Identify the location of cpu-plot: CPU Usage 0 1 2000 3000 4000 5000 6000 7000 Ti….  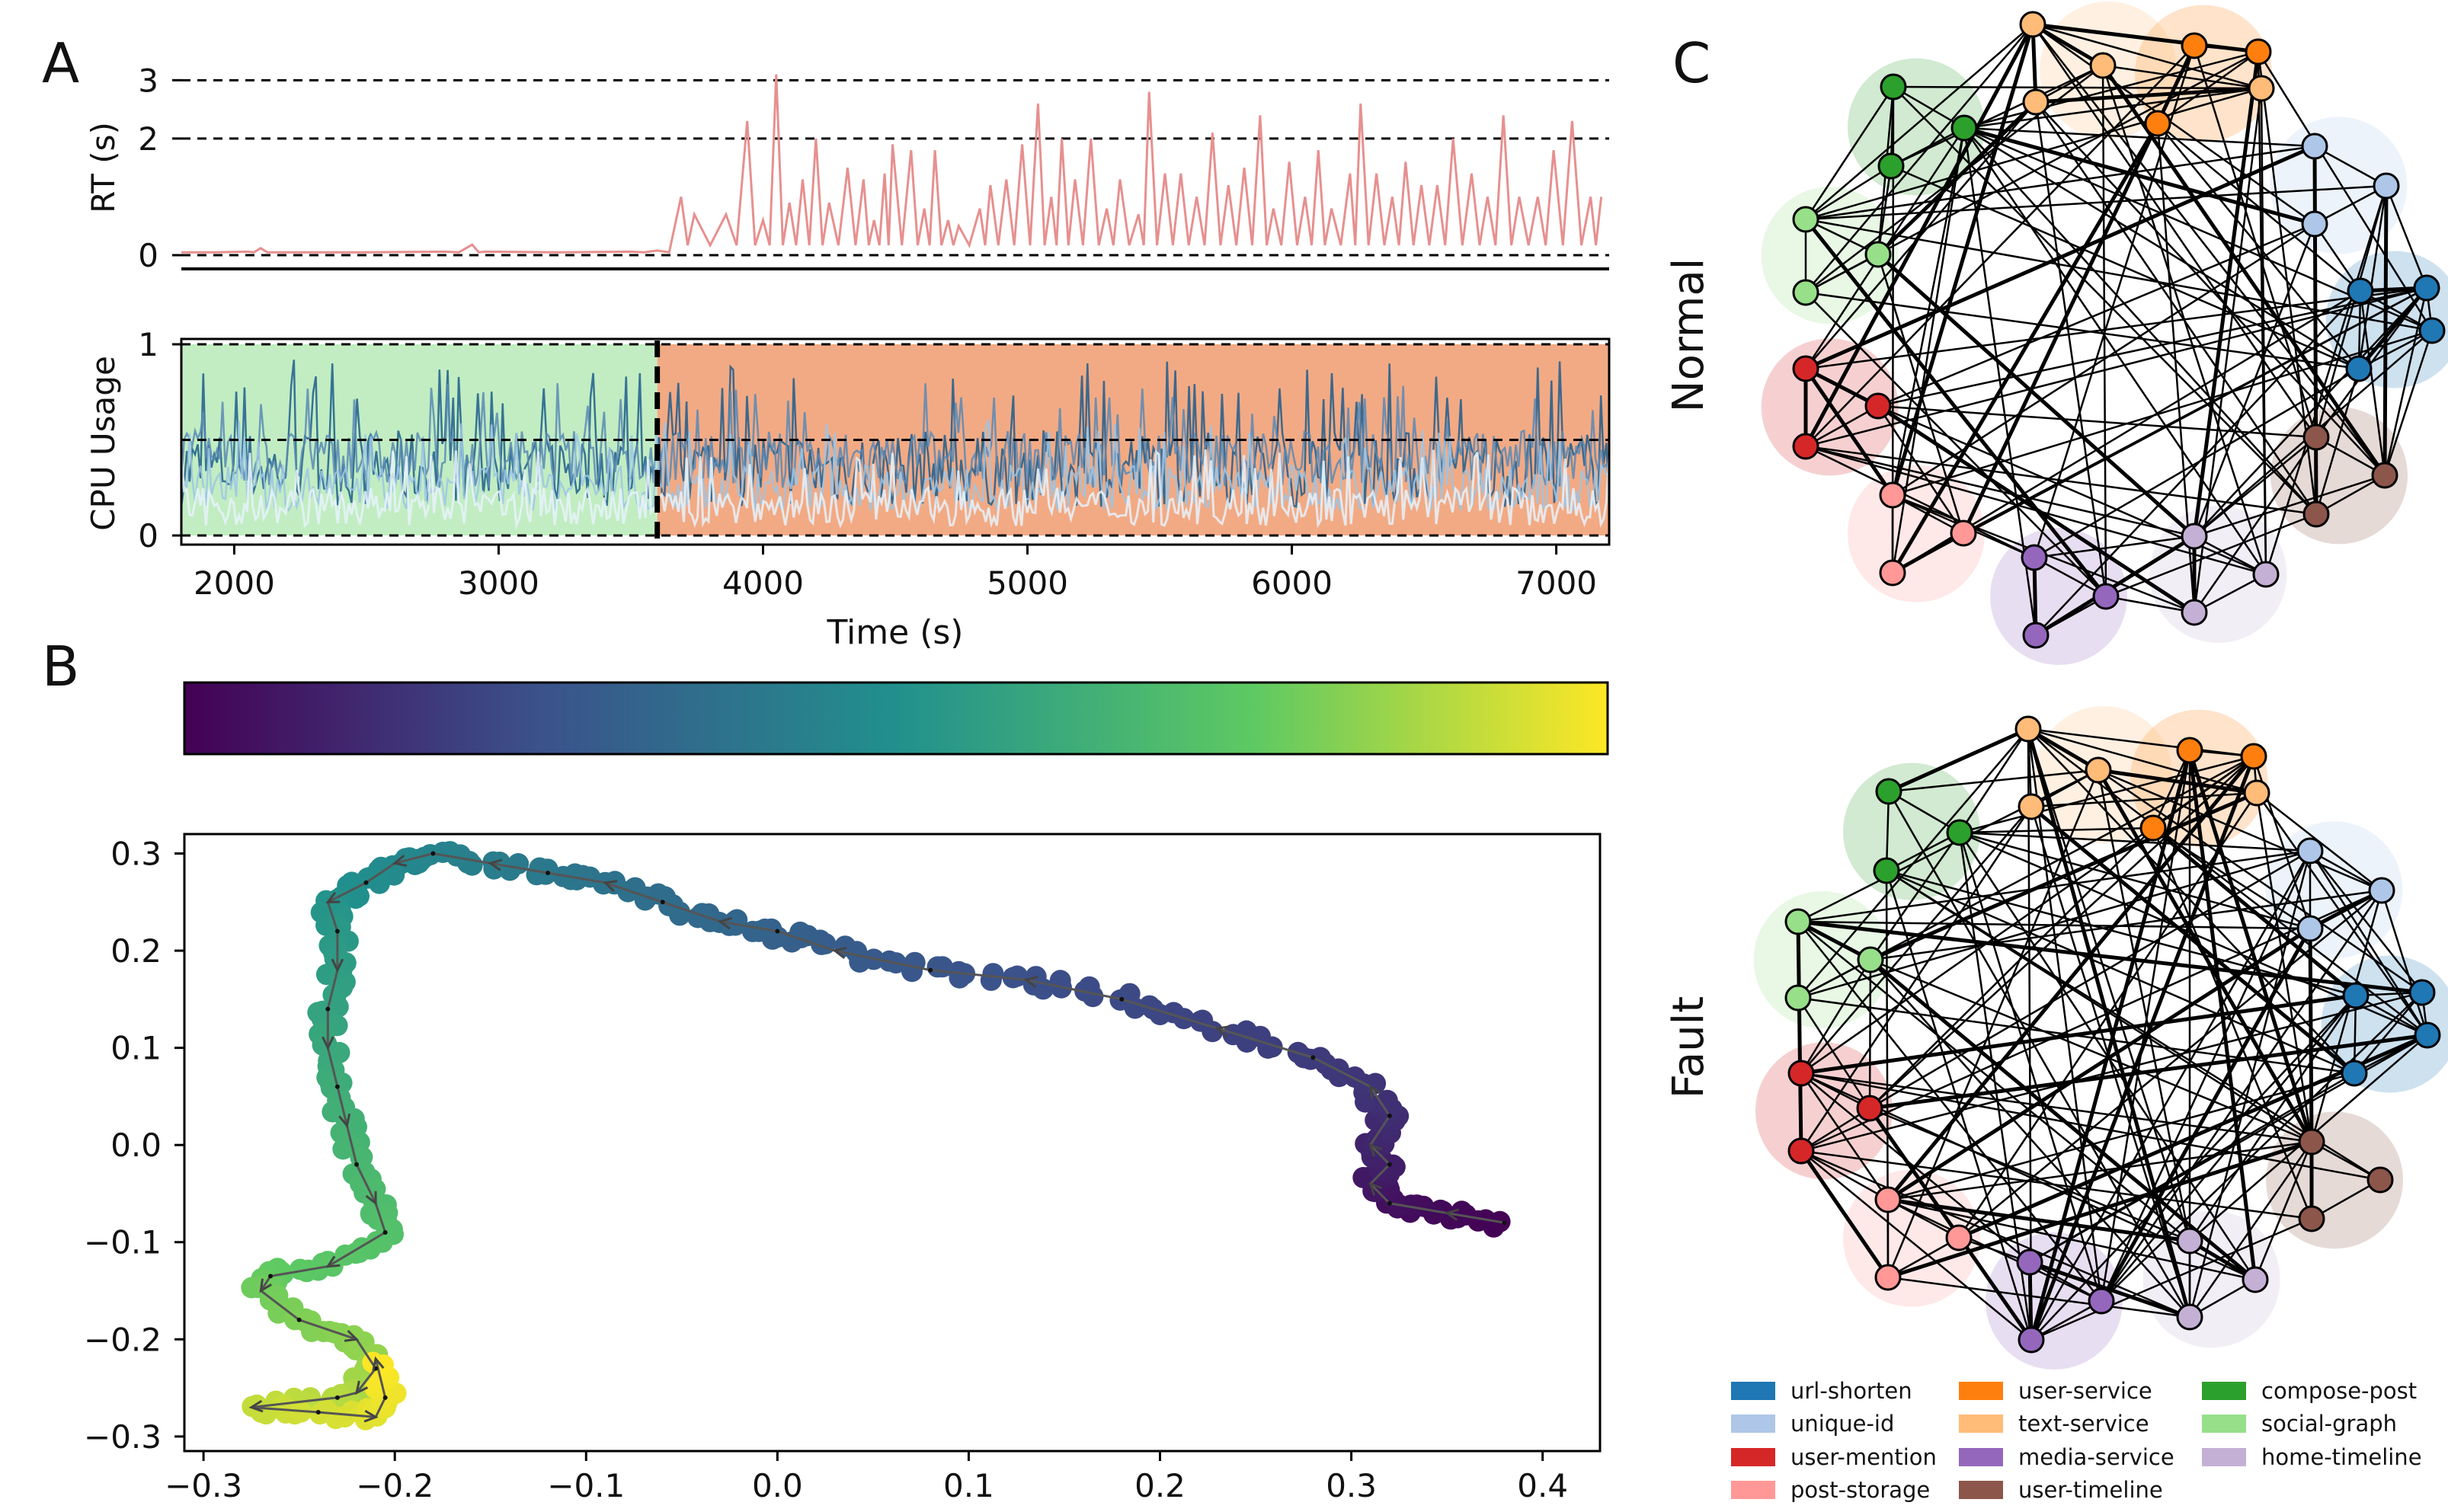
(848, 489).